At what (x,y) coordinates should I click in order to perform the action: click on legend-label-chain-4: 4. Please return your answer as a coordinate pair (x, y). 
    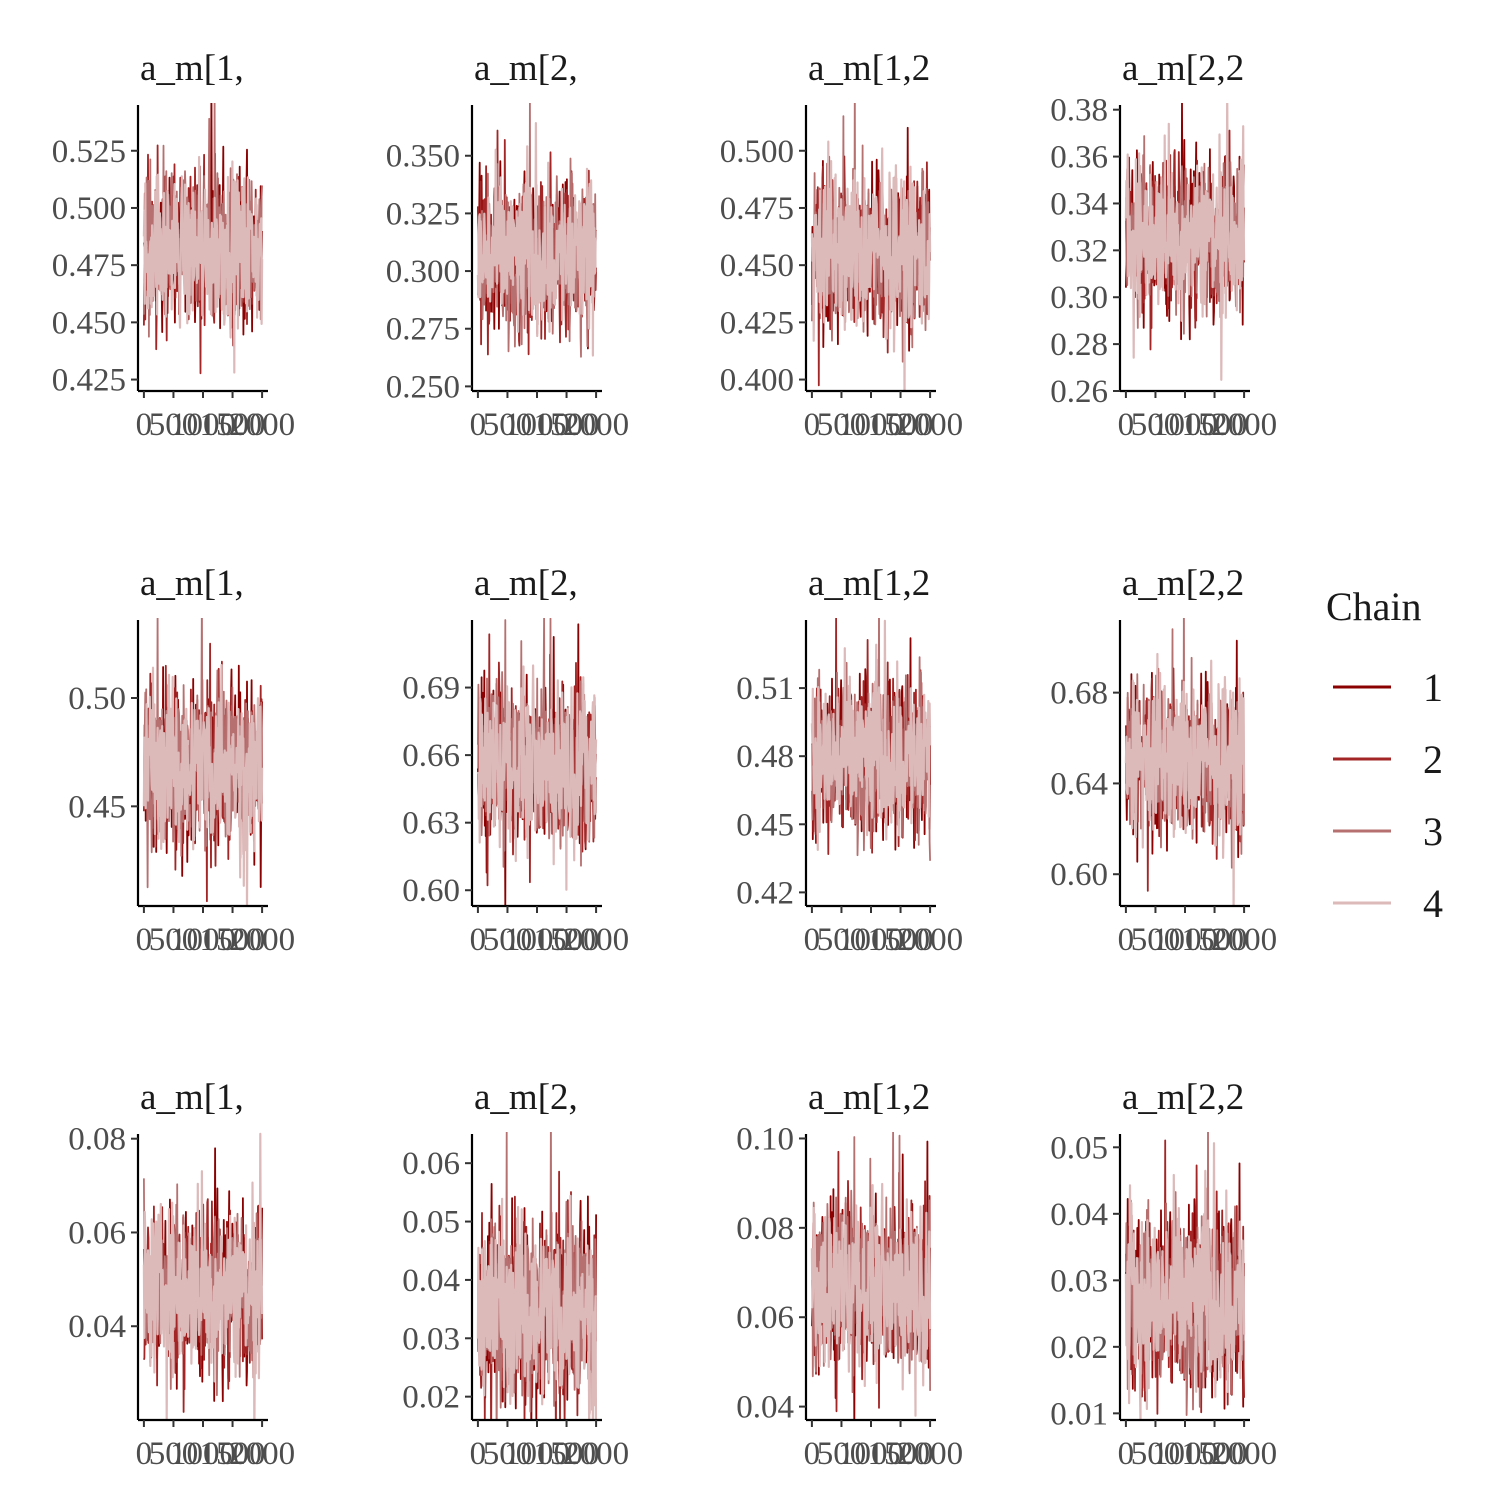
    Looking at the image, I should click on (1433, 903).